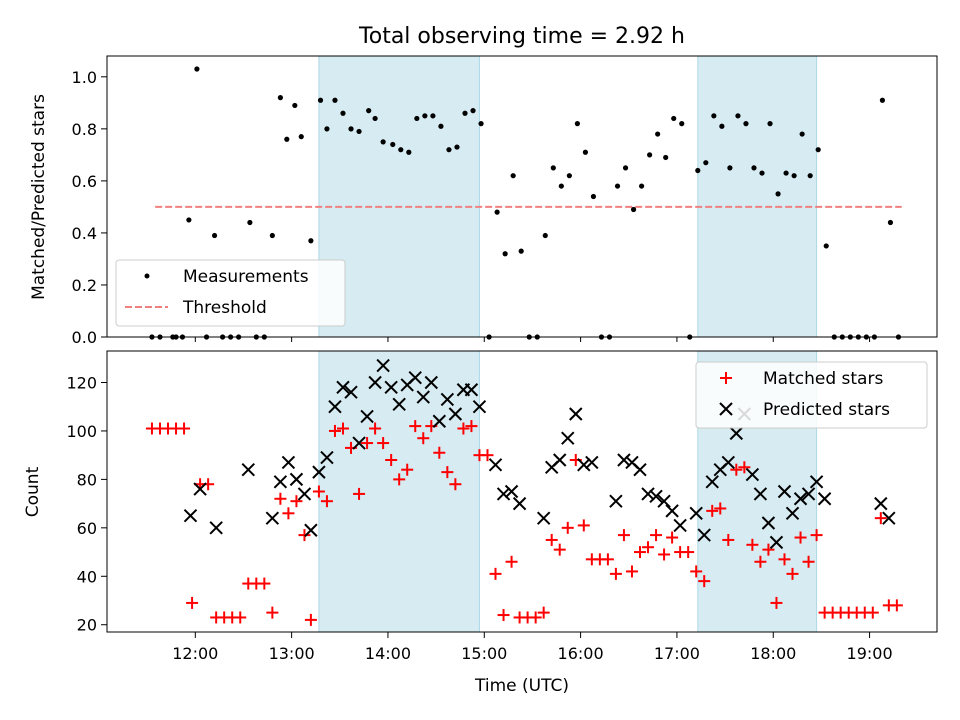 Image resolution: width=960 pixels, height=720 pixels. What do you see at coordinates (811, 395) in the screenshot?
I see `bottom-legend-box` at bounding box center [811, 395].